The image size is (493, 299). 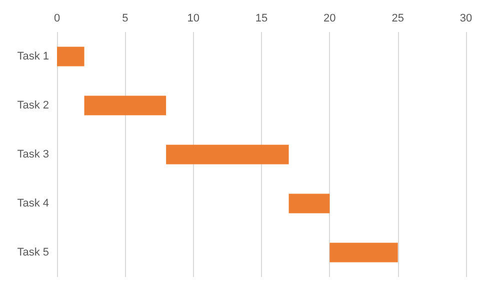 I want to click on y-tick-label: Task 1, so click(x=33, y=56).